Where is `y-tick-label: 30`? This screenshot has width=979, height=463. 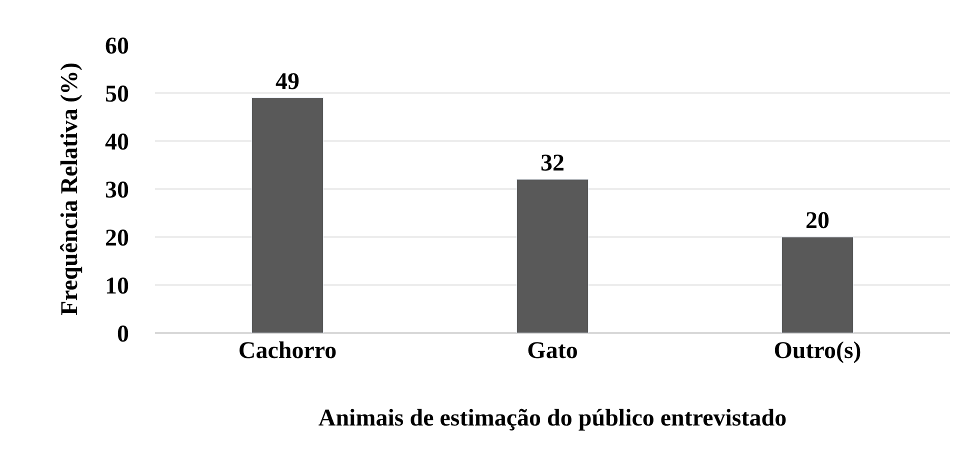 y-tick-label: 30 is located at coordinates (117, 190).